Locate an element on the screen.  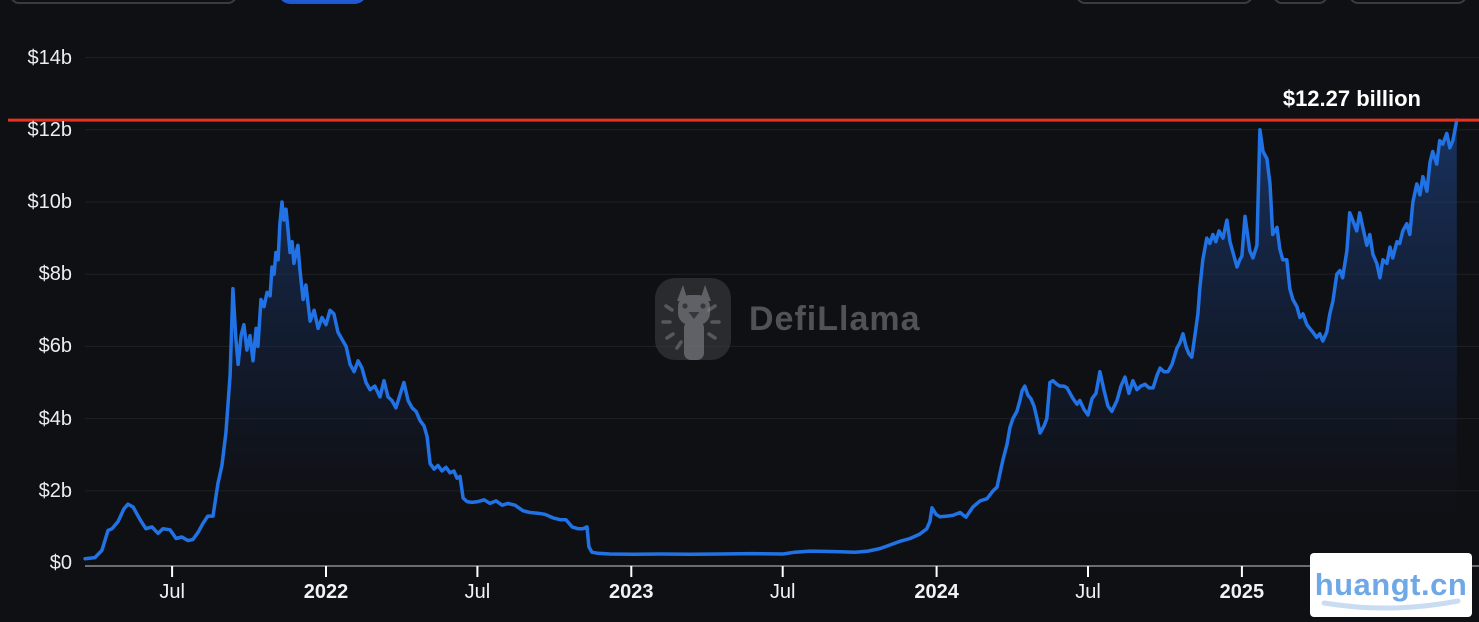
x-axis-ticks is located at coordinates (707, 571).